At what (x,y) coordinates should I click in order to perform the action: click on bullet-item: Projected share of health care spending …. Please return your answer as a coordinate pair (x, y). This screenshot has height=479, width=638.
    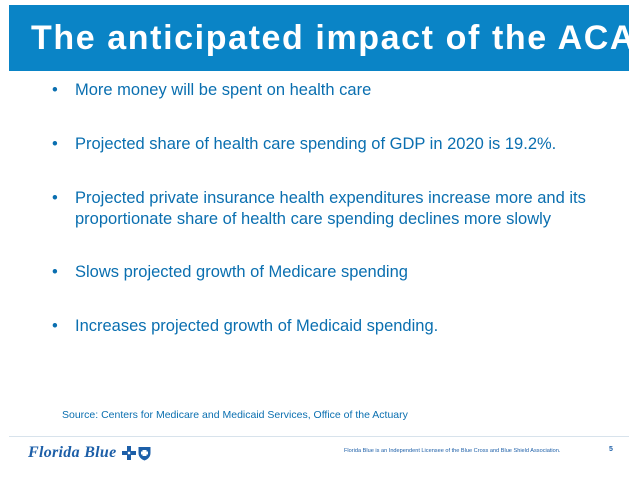
    Looking at the image, I should click on (332, 144).